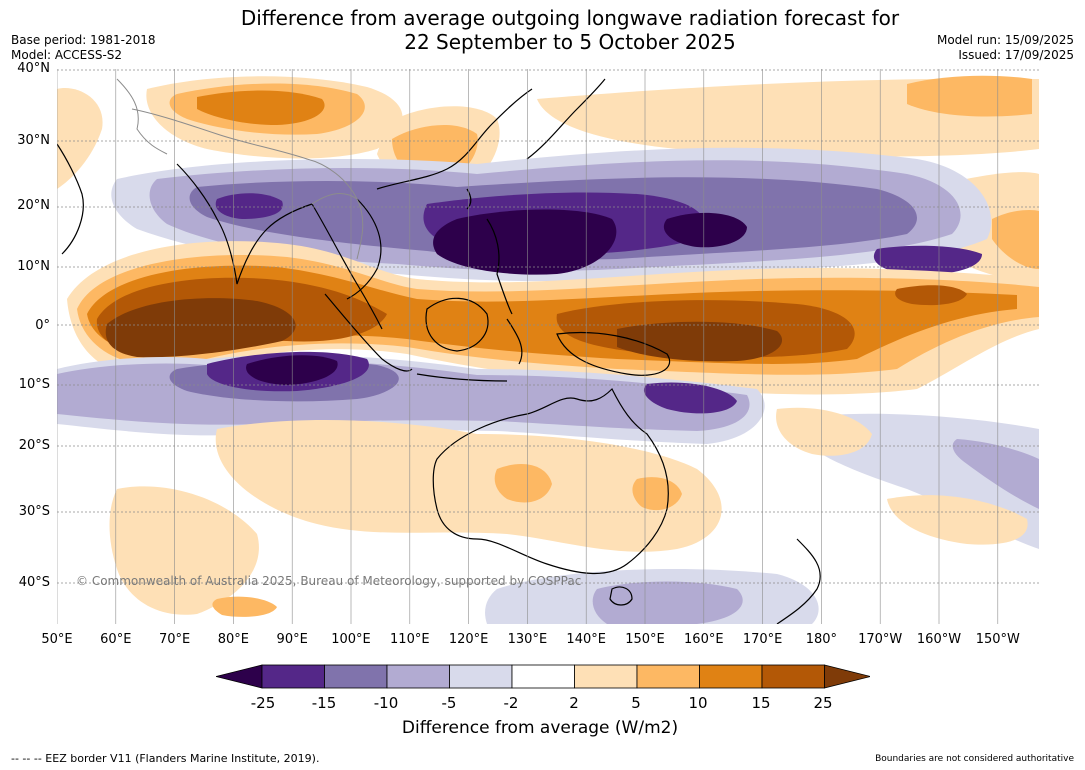  What do you see at coordinates (969, 96) in the screenshot?
I see `anomaly-p5-north-pacific` at bounding box center [969, 96].